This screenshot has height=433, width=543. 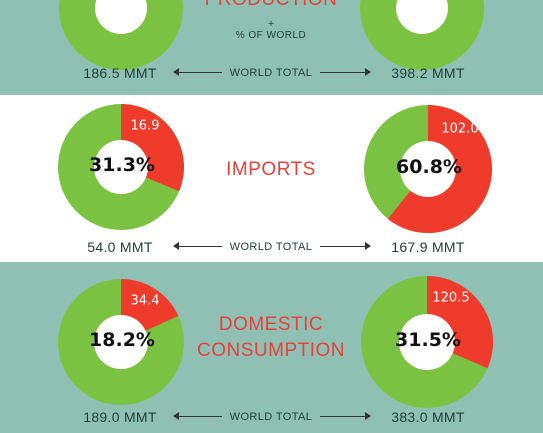 I want to click on slice-value-label: 102.0, so click(x=460, y=129).